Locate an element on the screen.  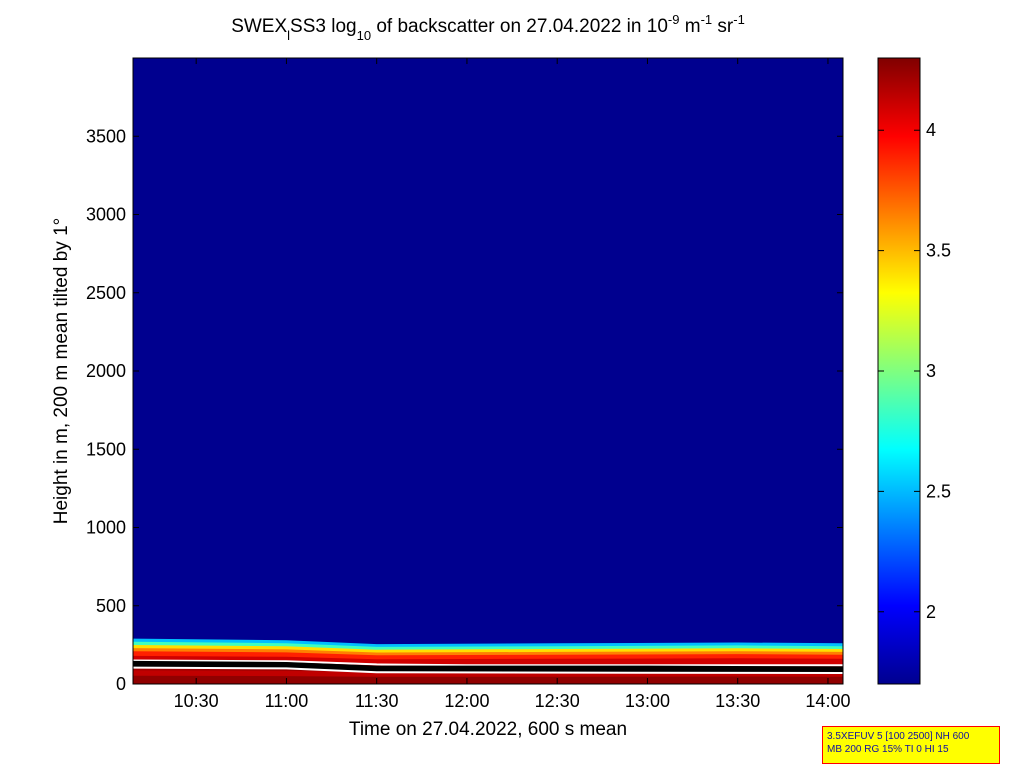
x-axis-label: Time on 27.04.2022, 600 s mean is located at coordinates (488, 729).